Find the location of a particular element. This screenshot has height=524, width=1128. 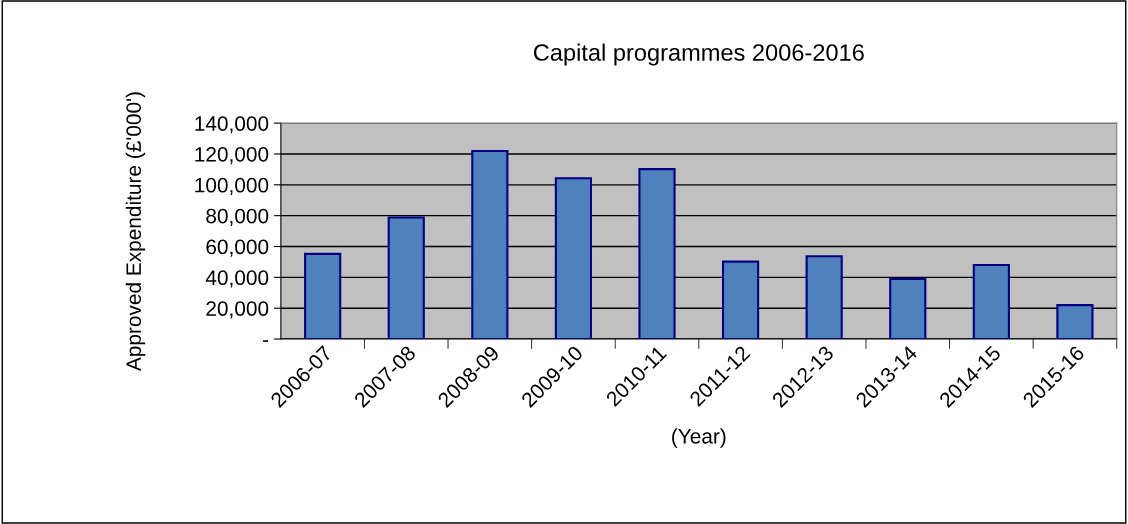

chart-title: Capital programmes 2006-2016 is located at coordinates (698, 54).